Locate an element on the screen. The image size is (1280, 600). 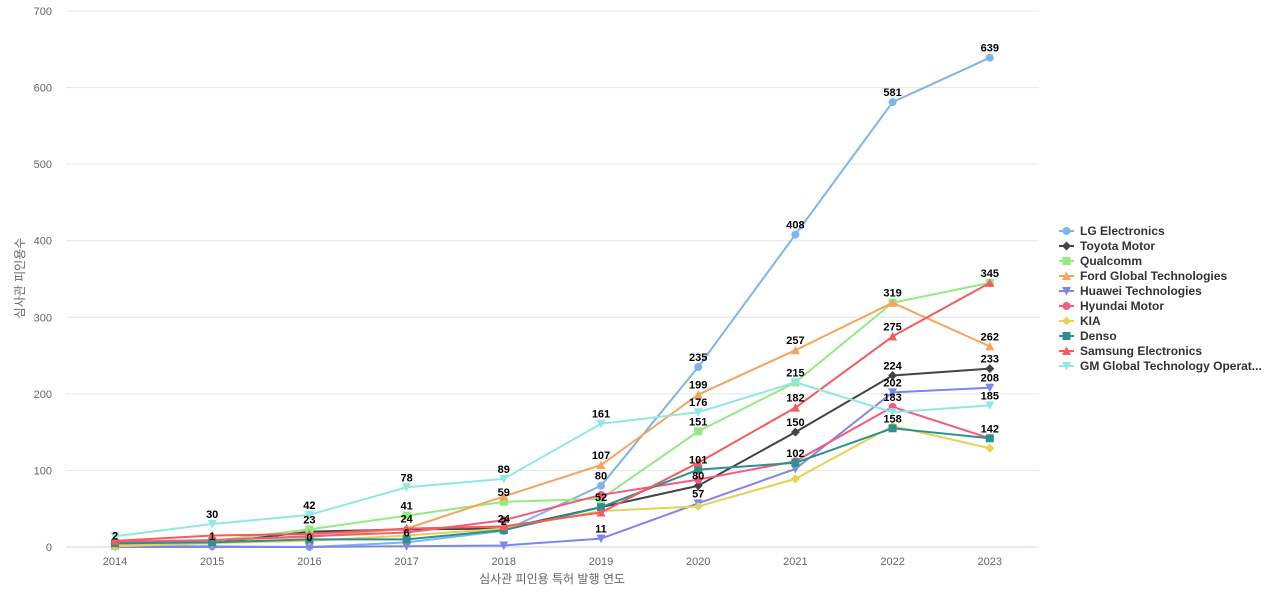
legend-item: Hyundai Motor is located at coordinates (1111, 306).